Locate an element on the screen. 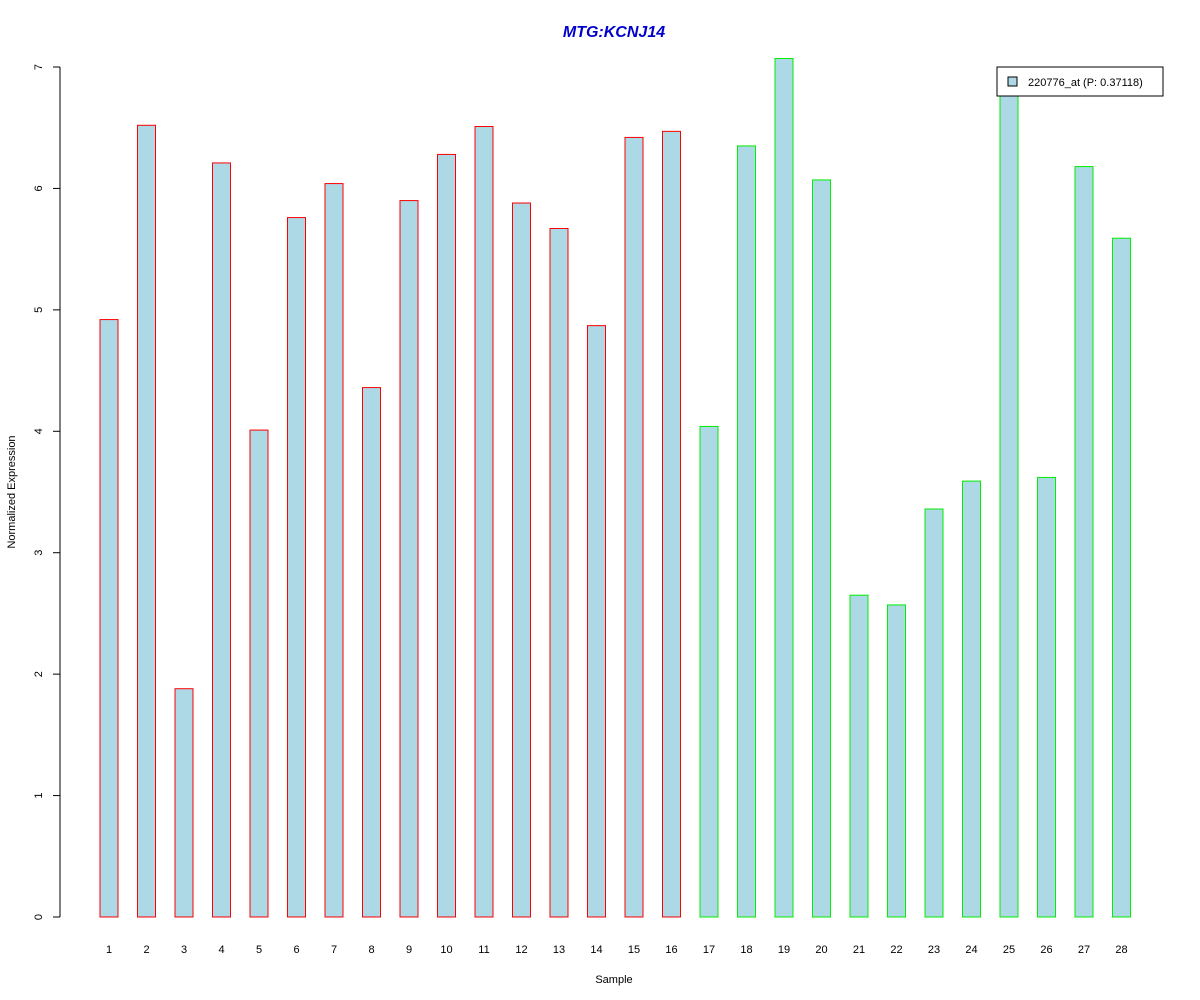 The image size is (1200, 1000). x-tick-label: 3 is located at coordinates (184, 950).